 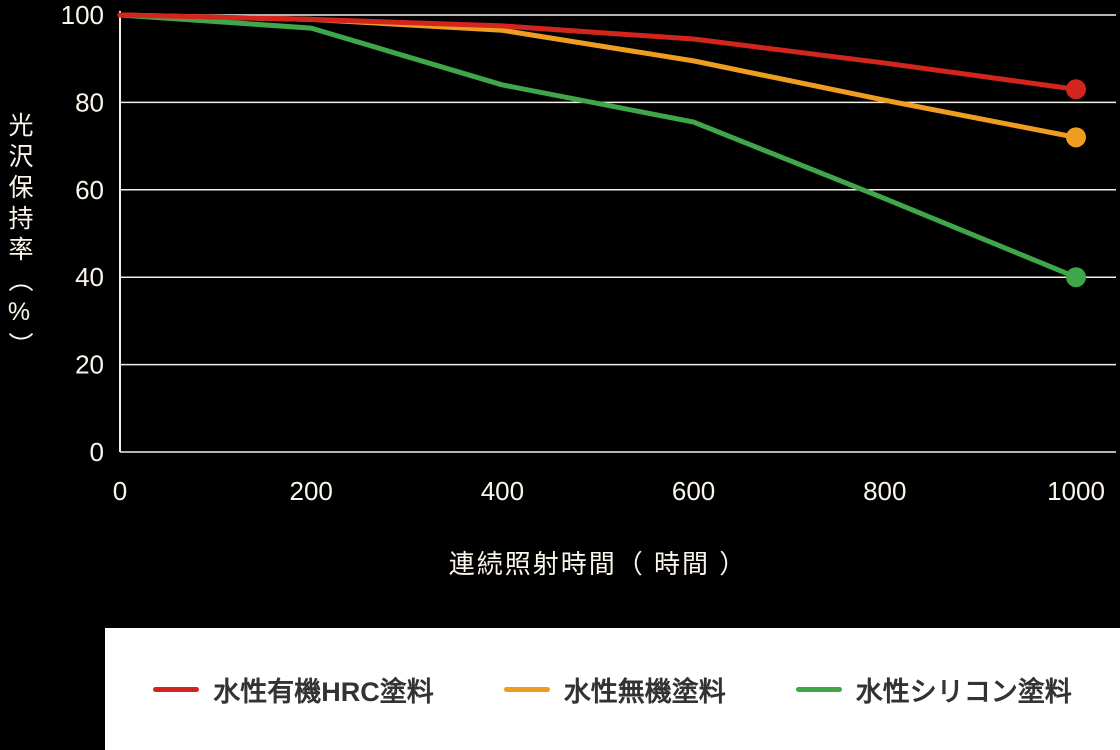 I want to click on legend-item: 水性有機HRC塗料, so click(x=293, y=689).